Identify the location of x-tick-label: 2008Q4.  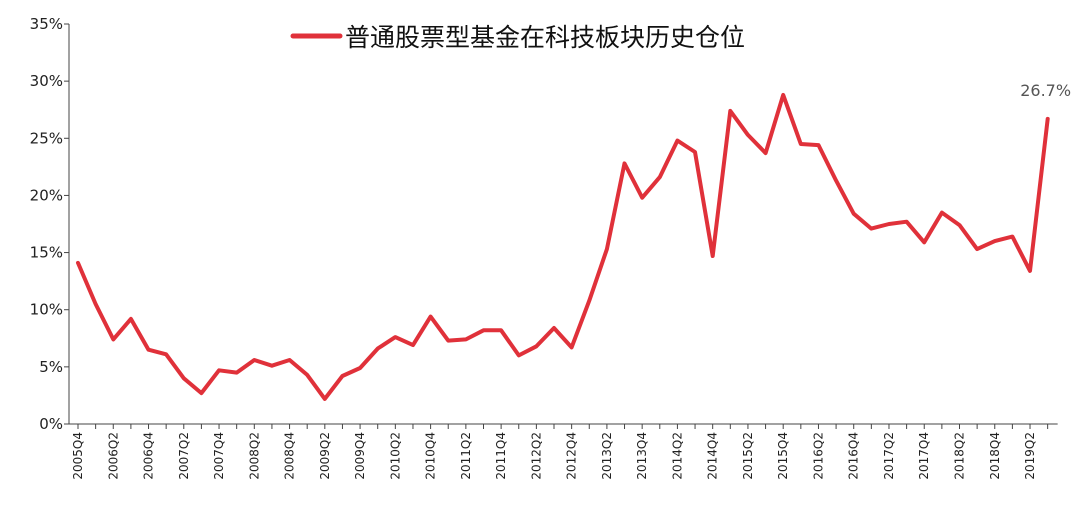
(290, 456).